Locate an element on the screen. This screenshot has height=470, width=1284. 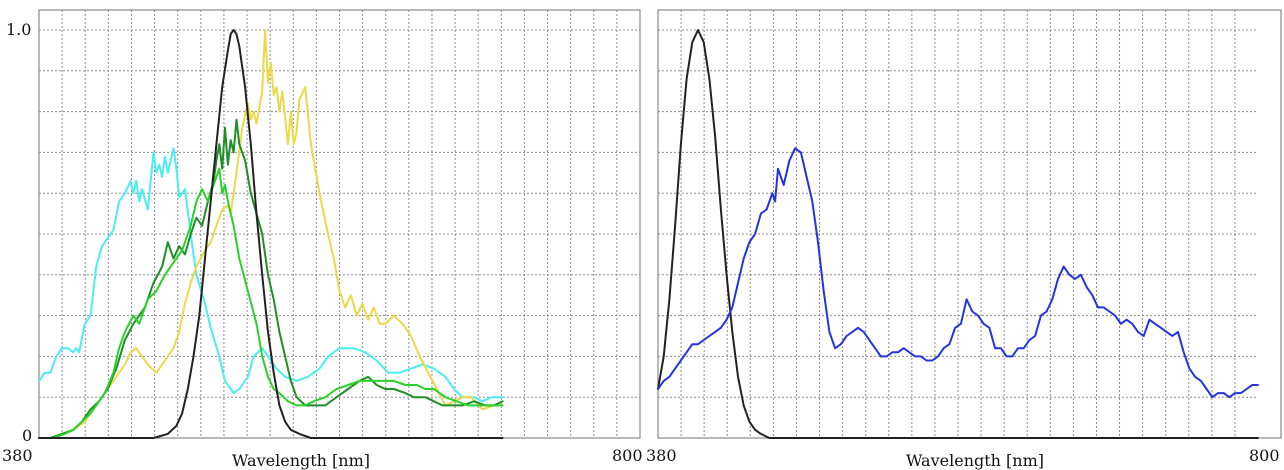
left-y-tick-max: 1.0 is located at coordinates (18, 29).